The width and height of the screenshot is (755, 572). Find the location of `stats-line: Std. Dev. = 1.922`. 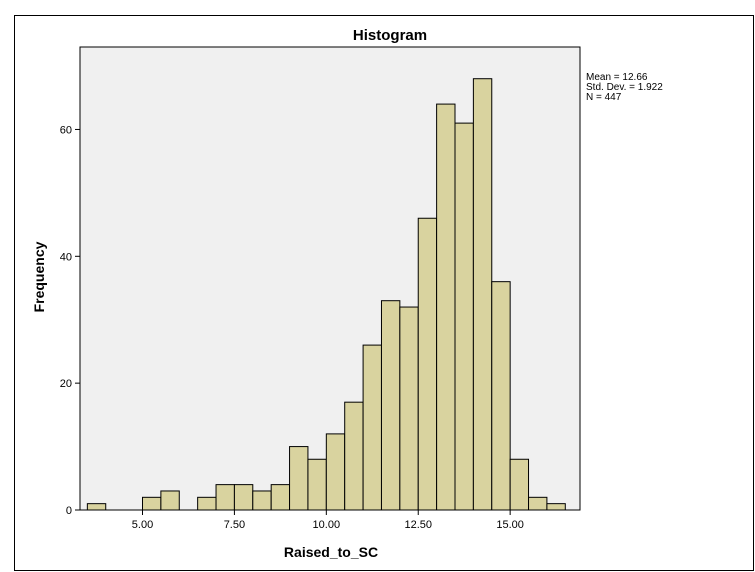

stats-line: Std. Dev. = 1.922 is located at coordinates (624, 87).